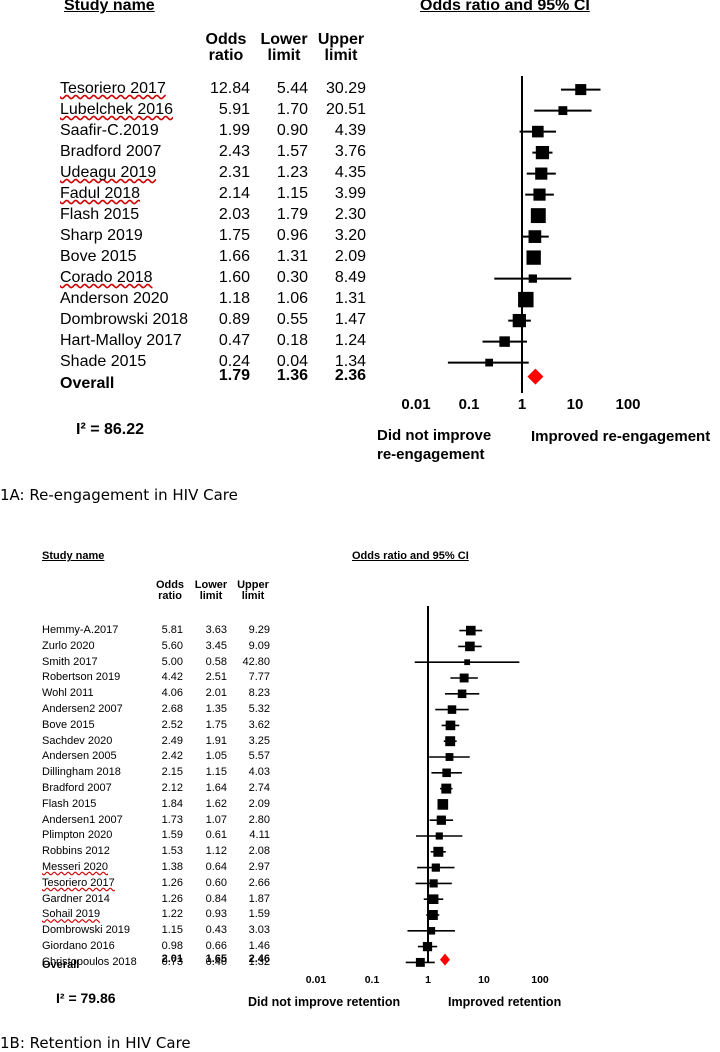  Describe the element at coordinates (98, 256) in the screenshot. I see `study-name: Bove 2015` at that location.